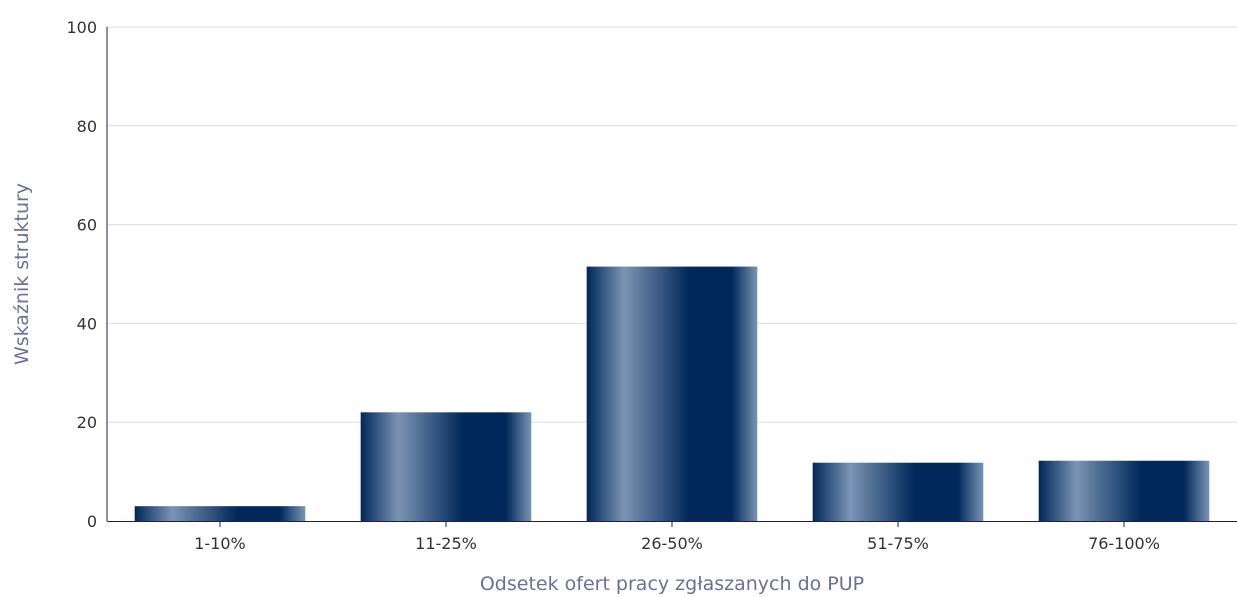  I want to click on y-tick-label: 100, so click(81, 27).